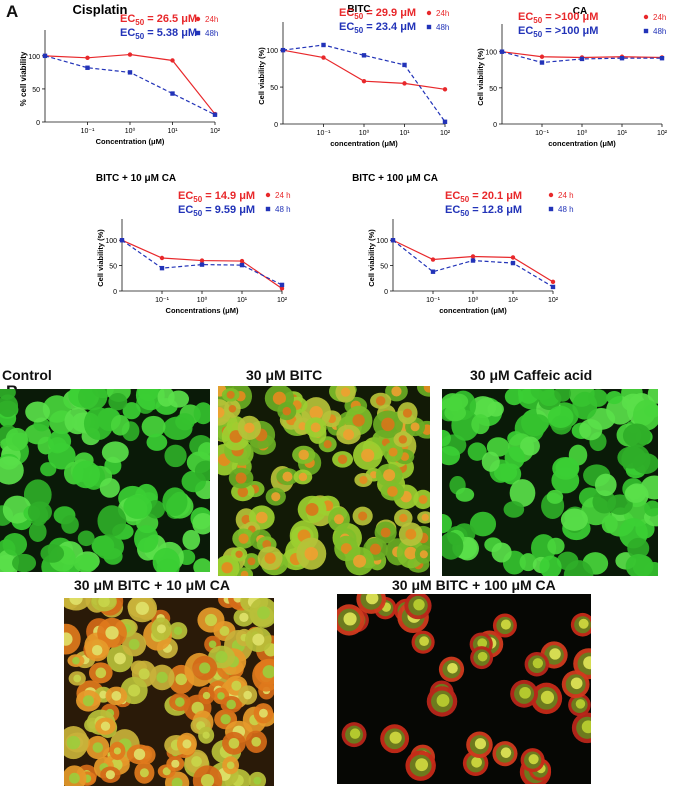 This screenshot has height=787, width=685. I want to click on y-axis-label: Cell viability (%), so click(100, 258).